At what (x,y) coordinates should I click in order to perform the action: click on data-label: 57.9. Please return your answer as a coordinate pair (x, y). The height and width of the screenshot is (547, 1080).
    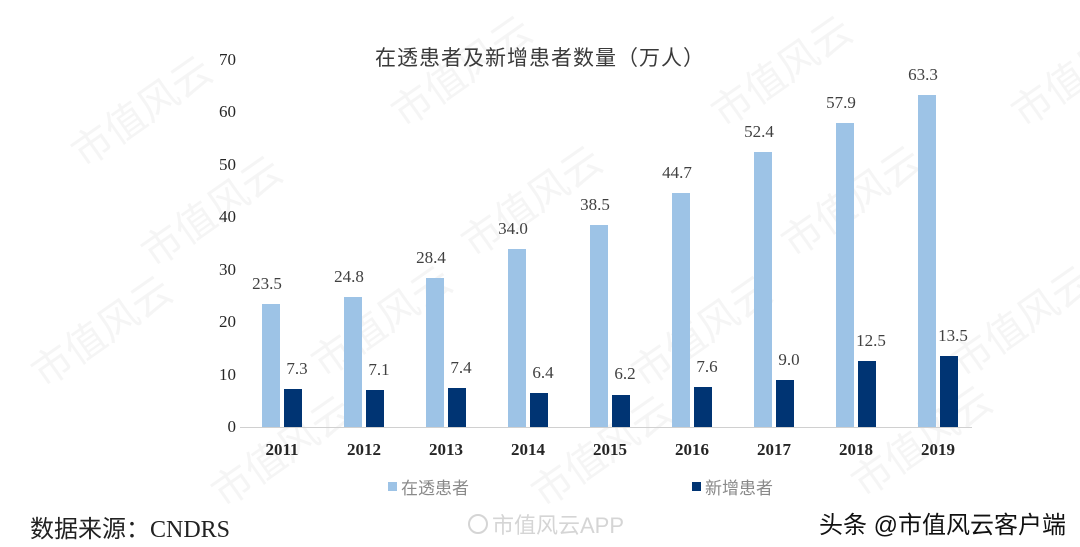
    Looking at the image, I should click on (841, 103).